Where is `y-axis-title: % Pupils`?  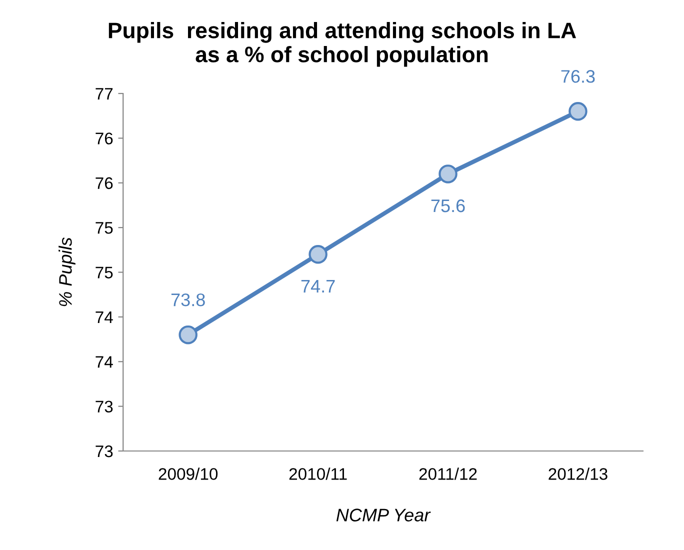 y-axis-title: % Pupils is located at coordinates (67, 271).